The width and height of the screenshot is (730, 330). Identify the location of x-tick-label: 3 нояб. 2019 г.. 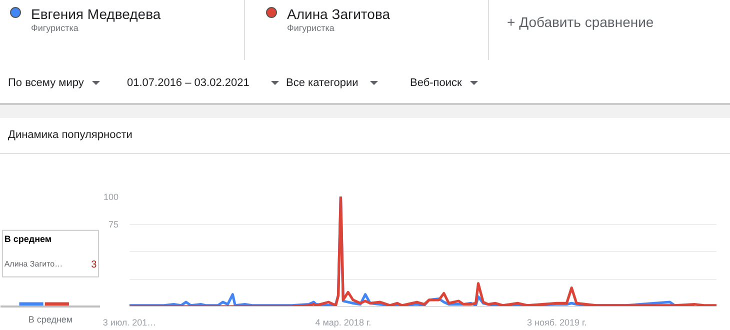
(556, 323).